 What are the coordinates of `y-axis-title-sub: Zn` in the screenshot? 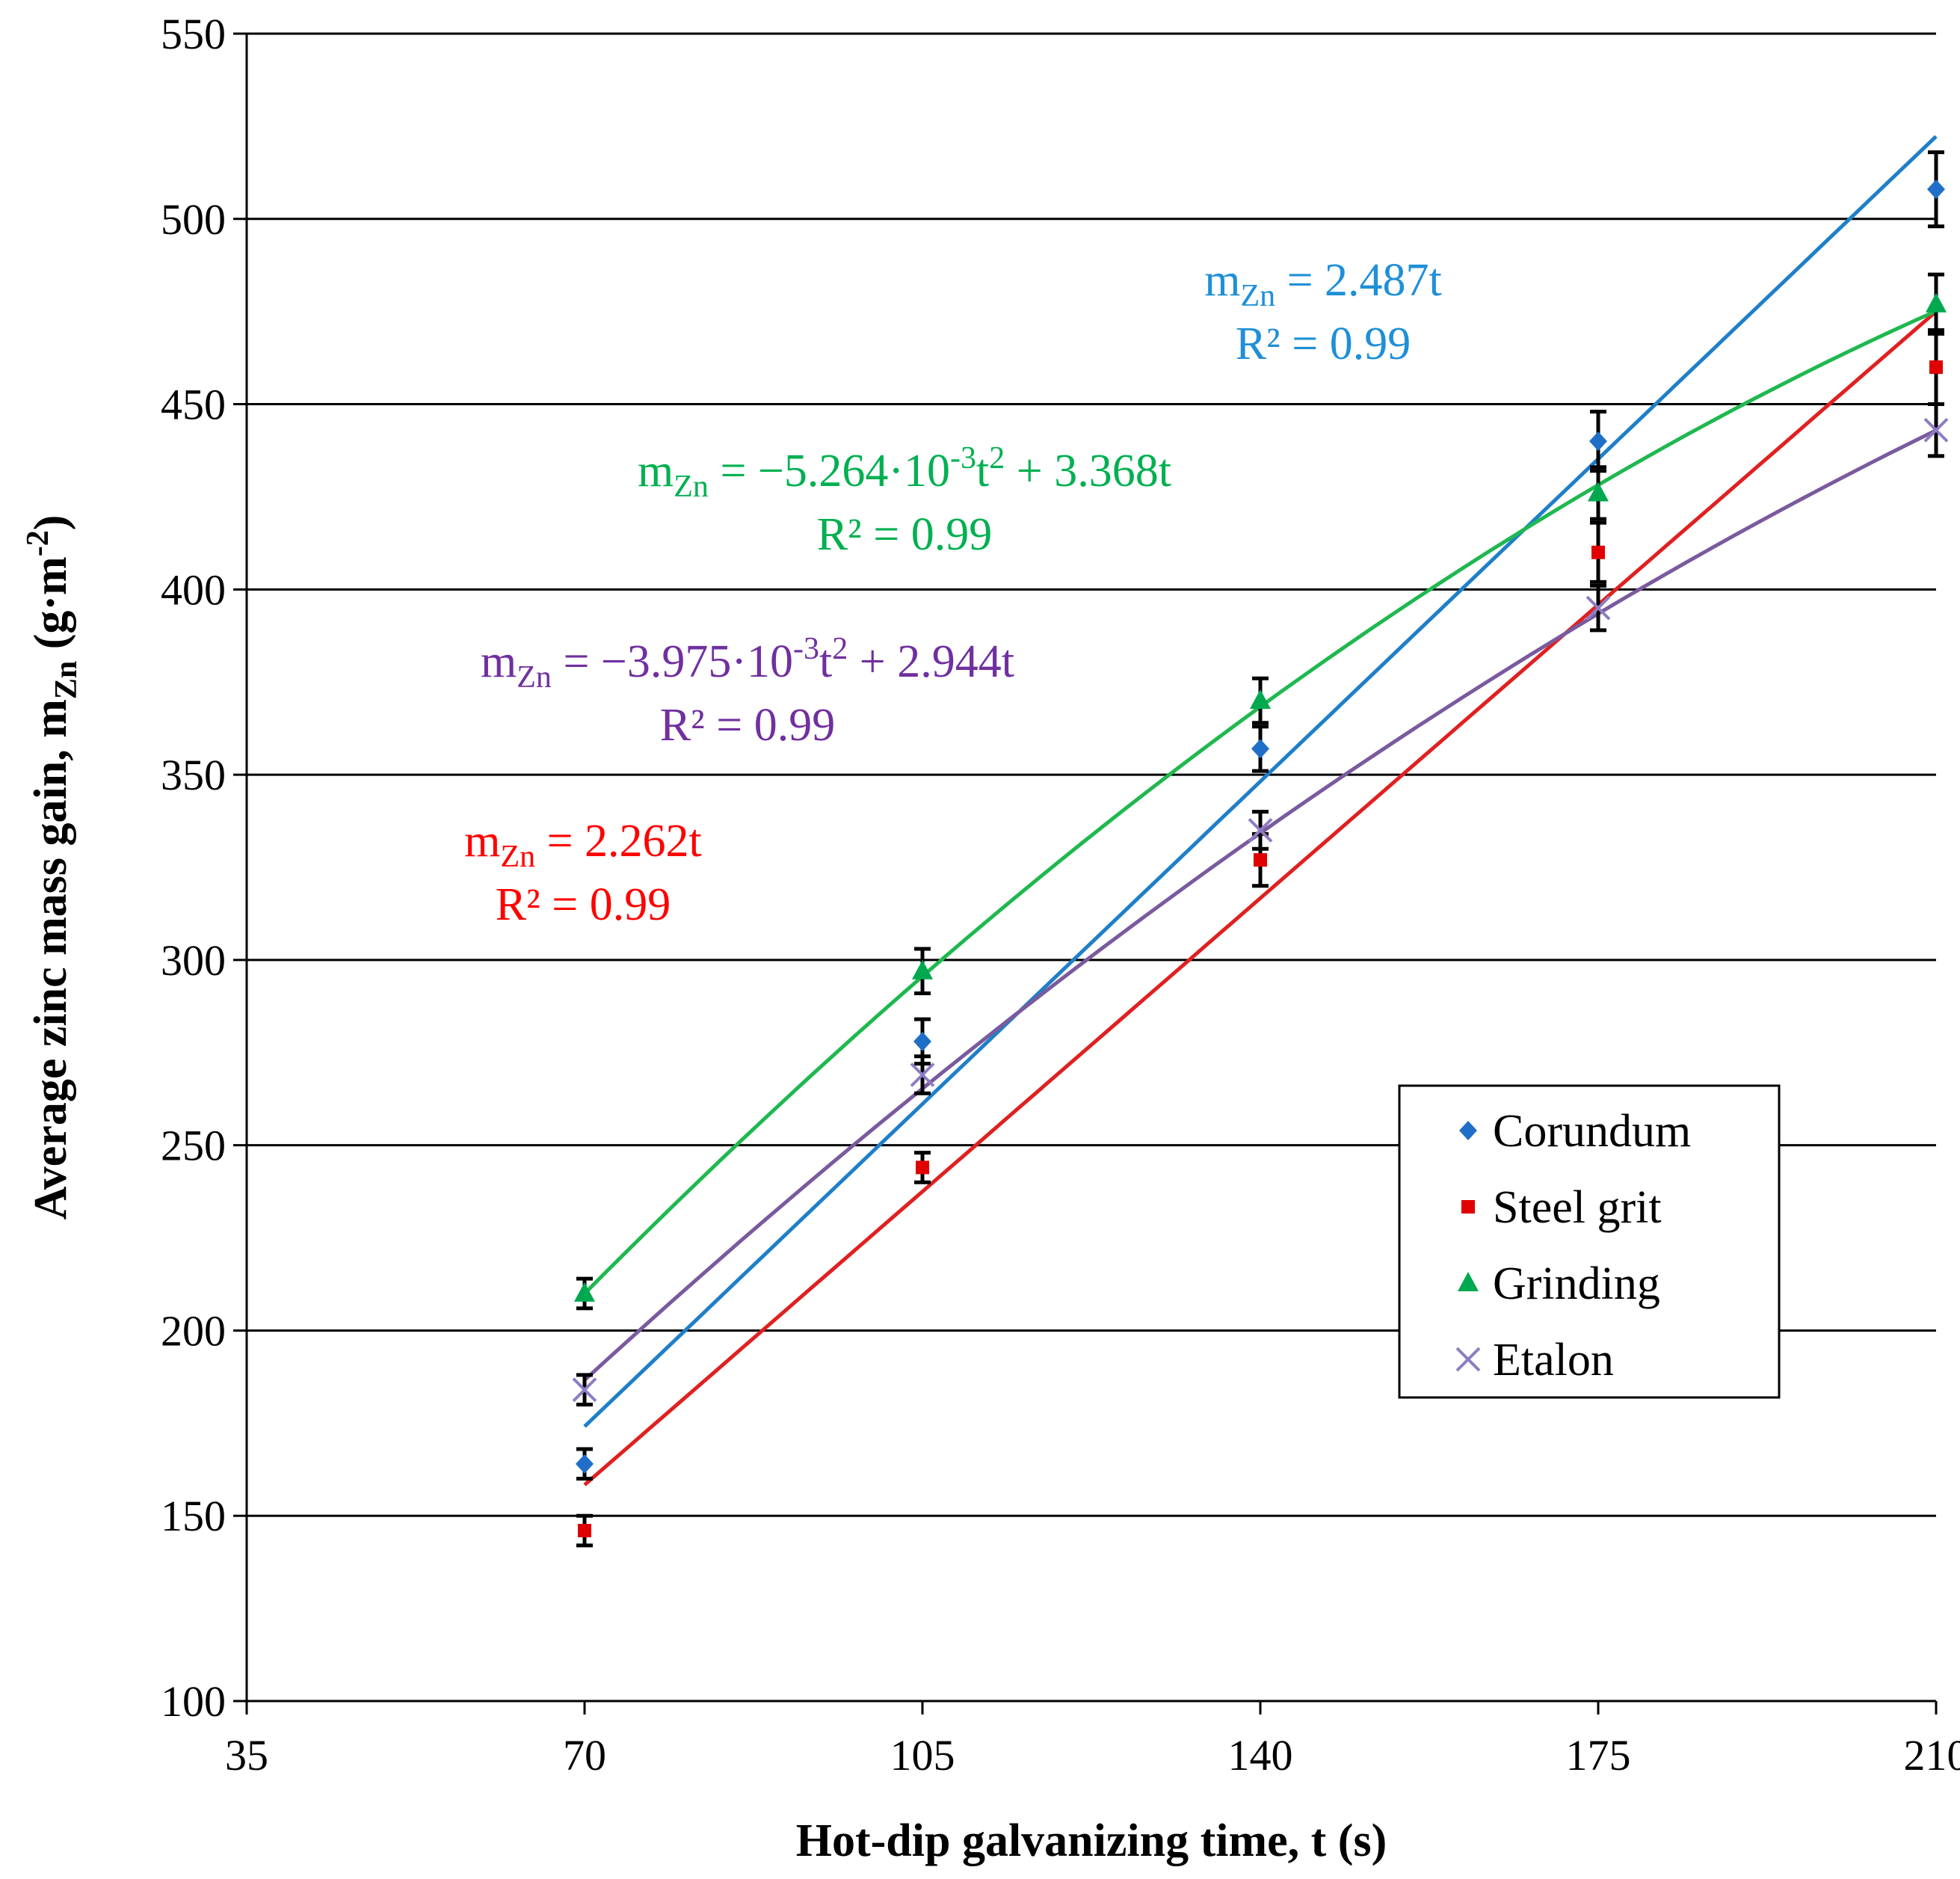 It's located at (66, 680).